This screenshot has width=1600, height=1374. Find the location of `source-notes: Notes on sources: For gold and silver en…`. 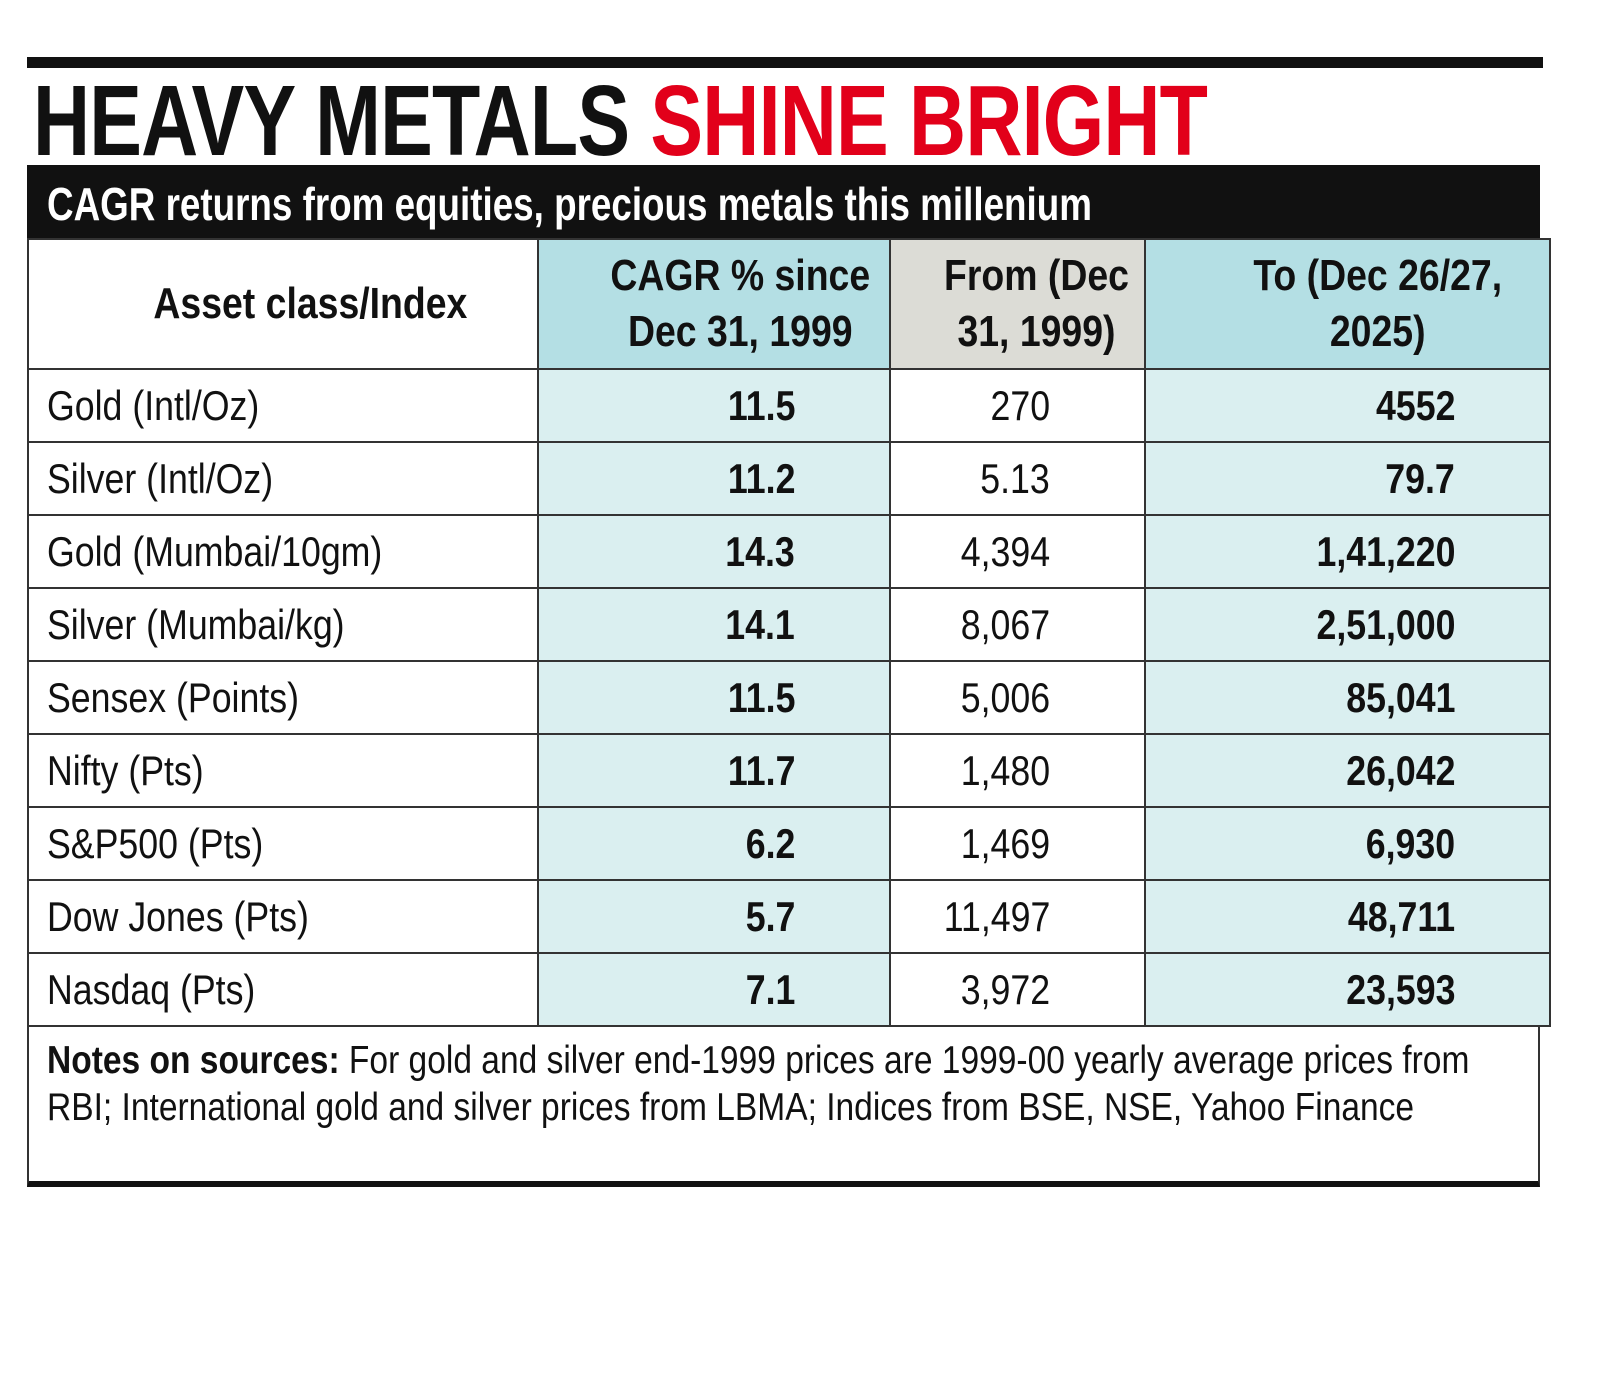

source-notes: Notes on sources: For gold and silver en… is located at coordinates (783, 1106).